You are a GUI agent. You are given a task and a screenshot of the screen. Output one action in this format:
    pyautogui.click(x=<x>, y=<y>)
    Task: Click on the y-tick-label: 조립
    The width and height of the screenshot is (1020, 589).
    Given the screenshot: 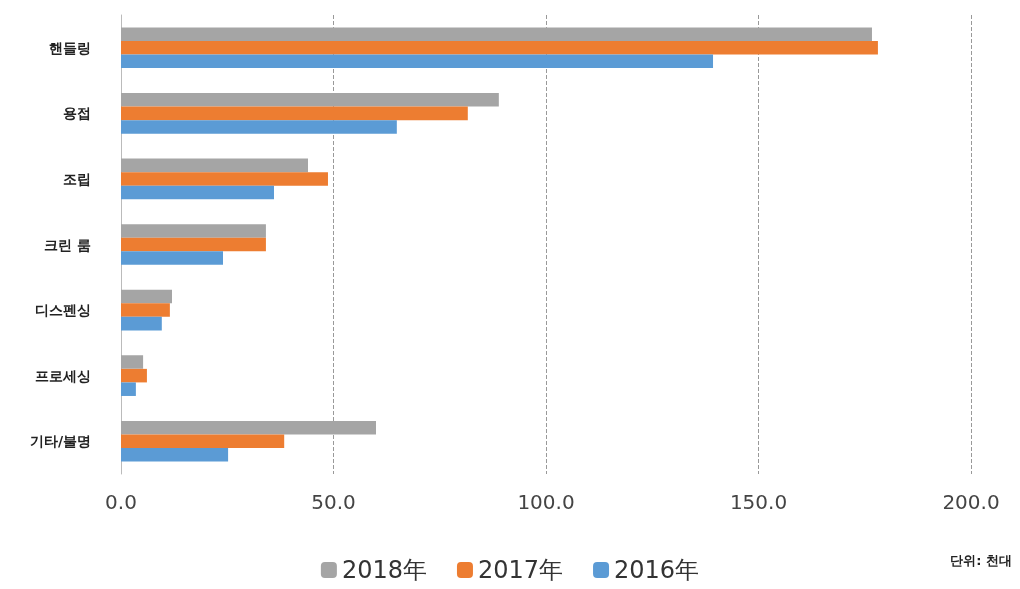 What is the action you would take?
    pyautogui.click(x=77, y=178)
    